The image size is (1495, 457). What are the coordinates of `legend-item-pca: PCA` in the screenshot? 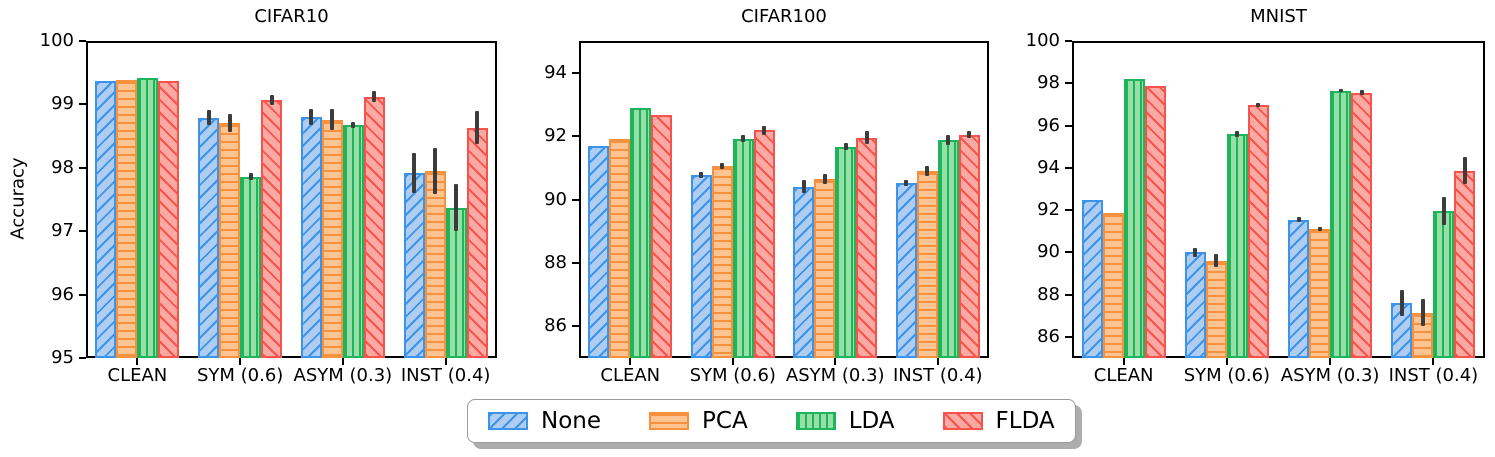 It's located at (698, 420).